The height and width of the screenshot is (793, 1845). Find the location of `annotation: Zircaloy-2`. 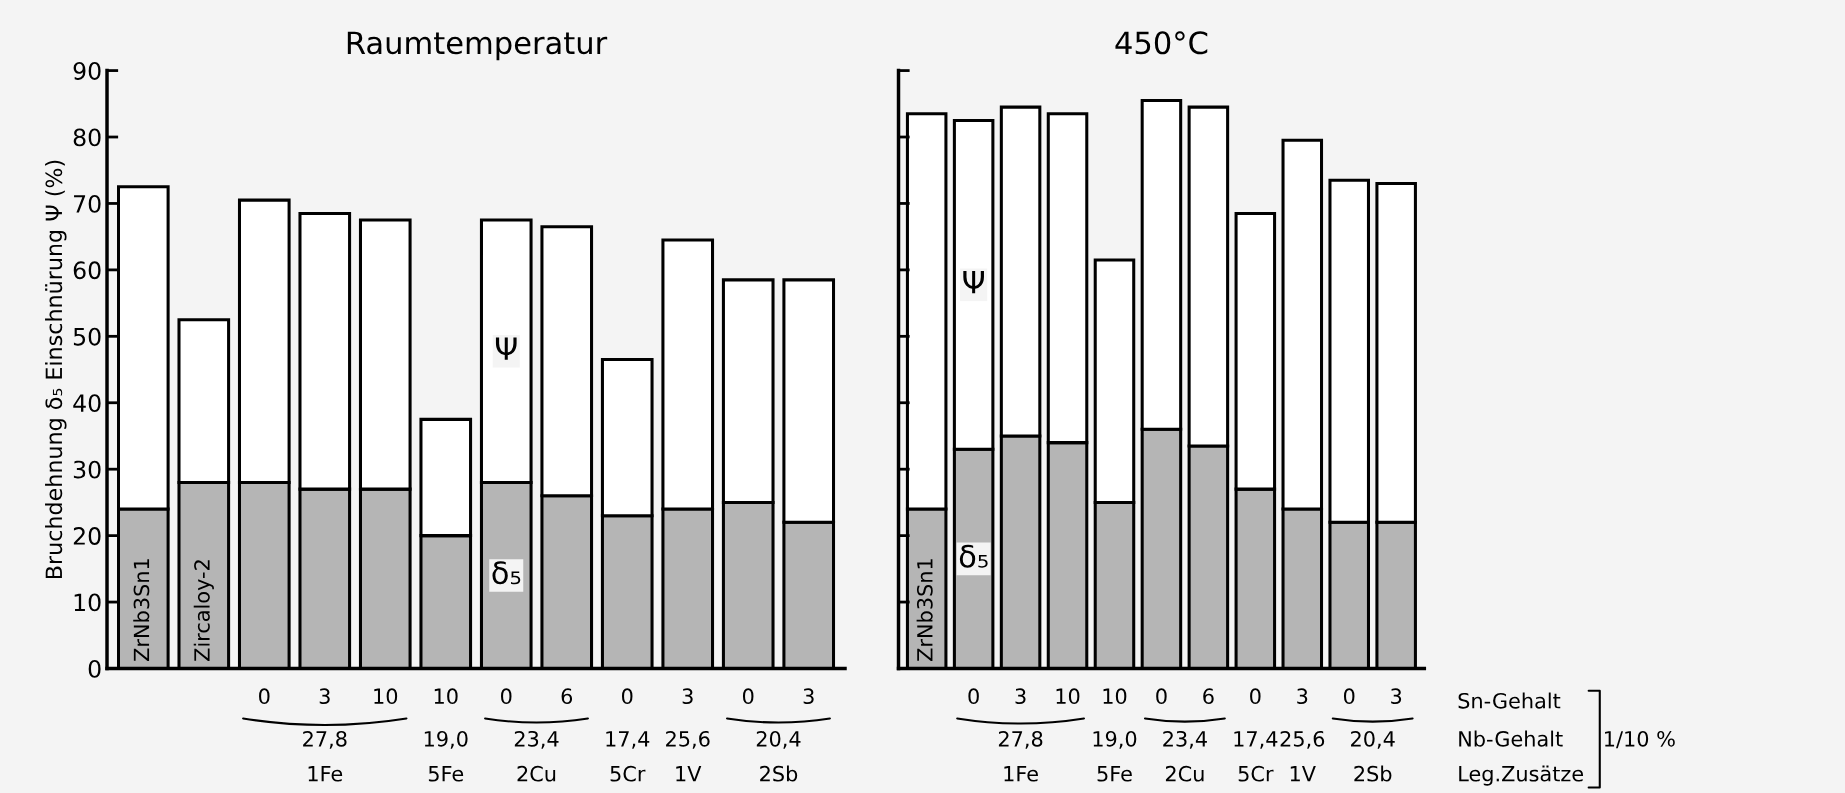

annotation: Zircaloy-2 is located at coordinates (203, 610).